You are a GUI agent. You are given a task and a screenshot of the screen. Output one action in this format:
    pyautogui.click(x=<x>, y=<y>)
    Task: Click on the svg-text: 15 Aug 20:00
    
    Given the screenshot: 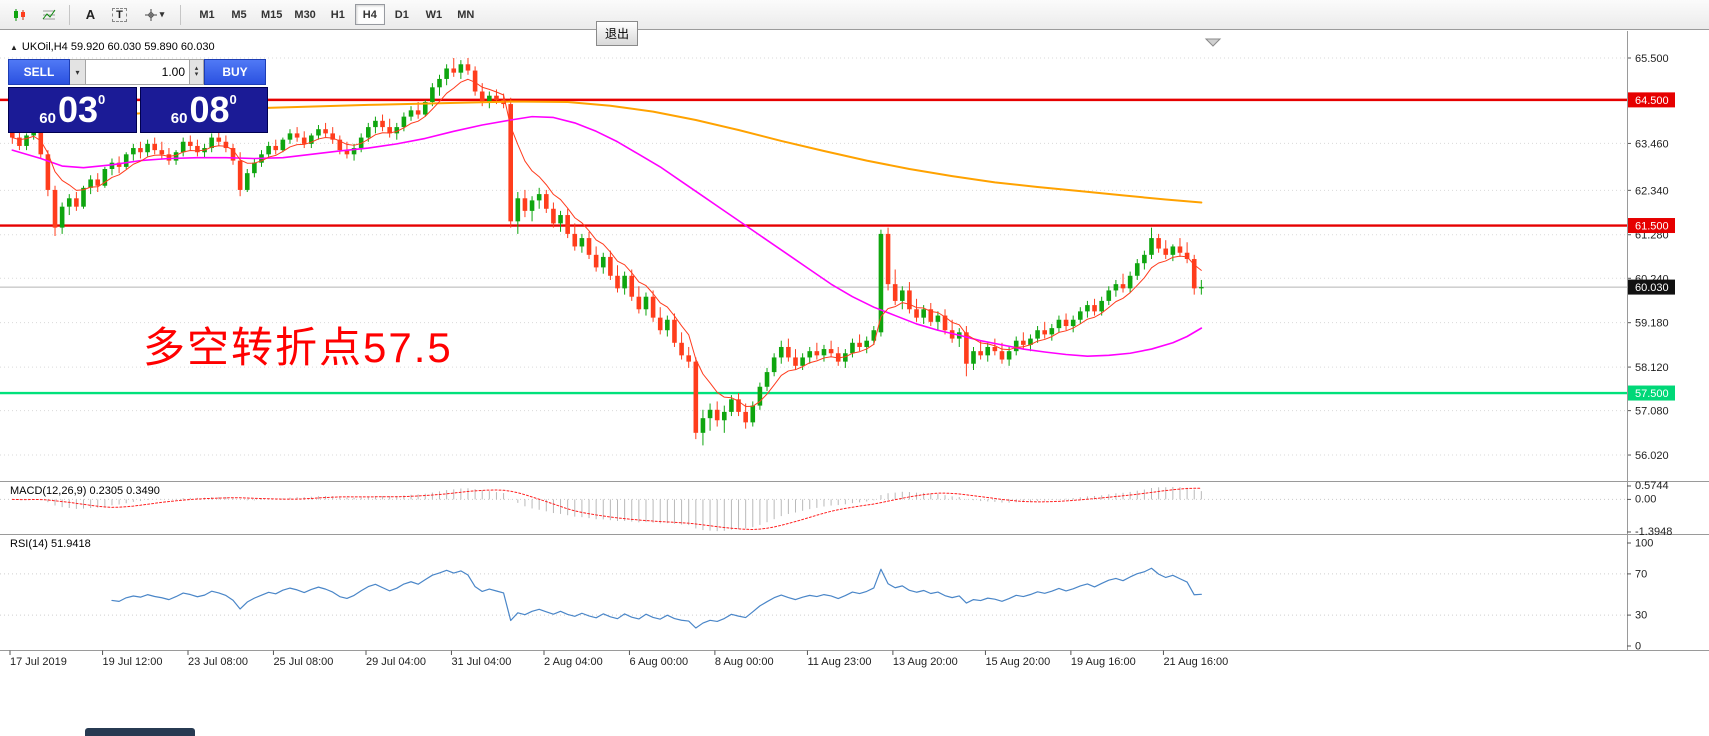 What is the action you would take?
    pyautogui.click(x=1017, y=662)
    